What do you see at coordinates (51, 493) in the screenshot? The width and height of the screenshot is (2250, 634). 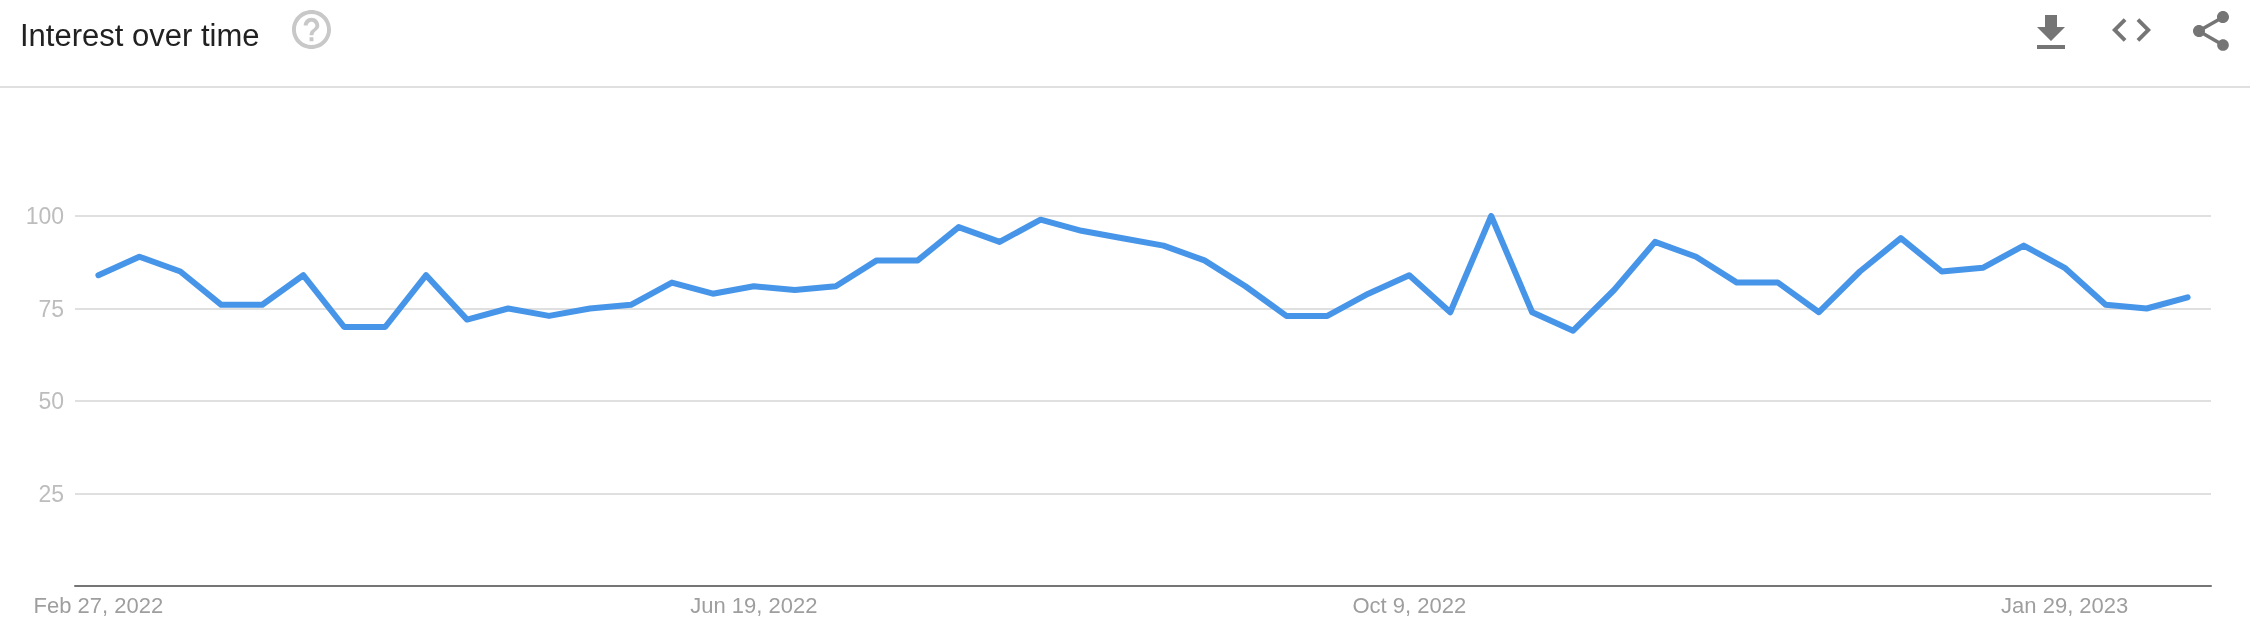 I see `y-tick-label: 25` at bounding box center [51, 493].